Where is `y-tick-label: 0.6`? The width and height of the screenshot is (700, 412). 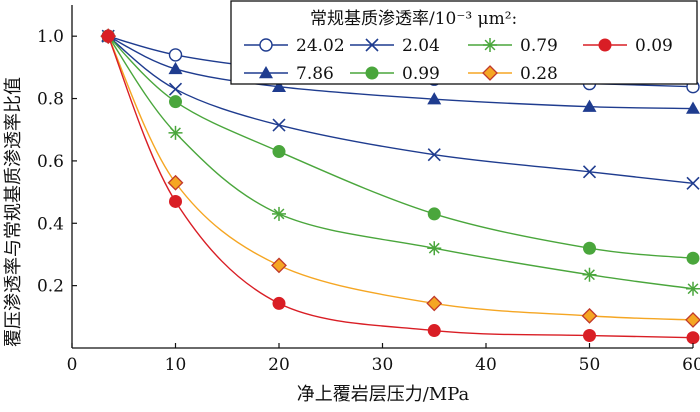 y-tick-label: 0.6 is located at coordinates (50, 162).